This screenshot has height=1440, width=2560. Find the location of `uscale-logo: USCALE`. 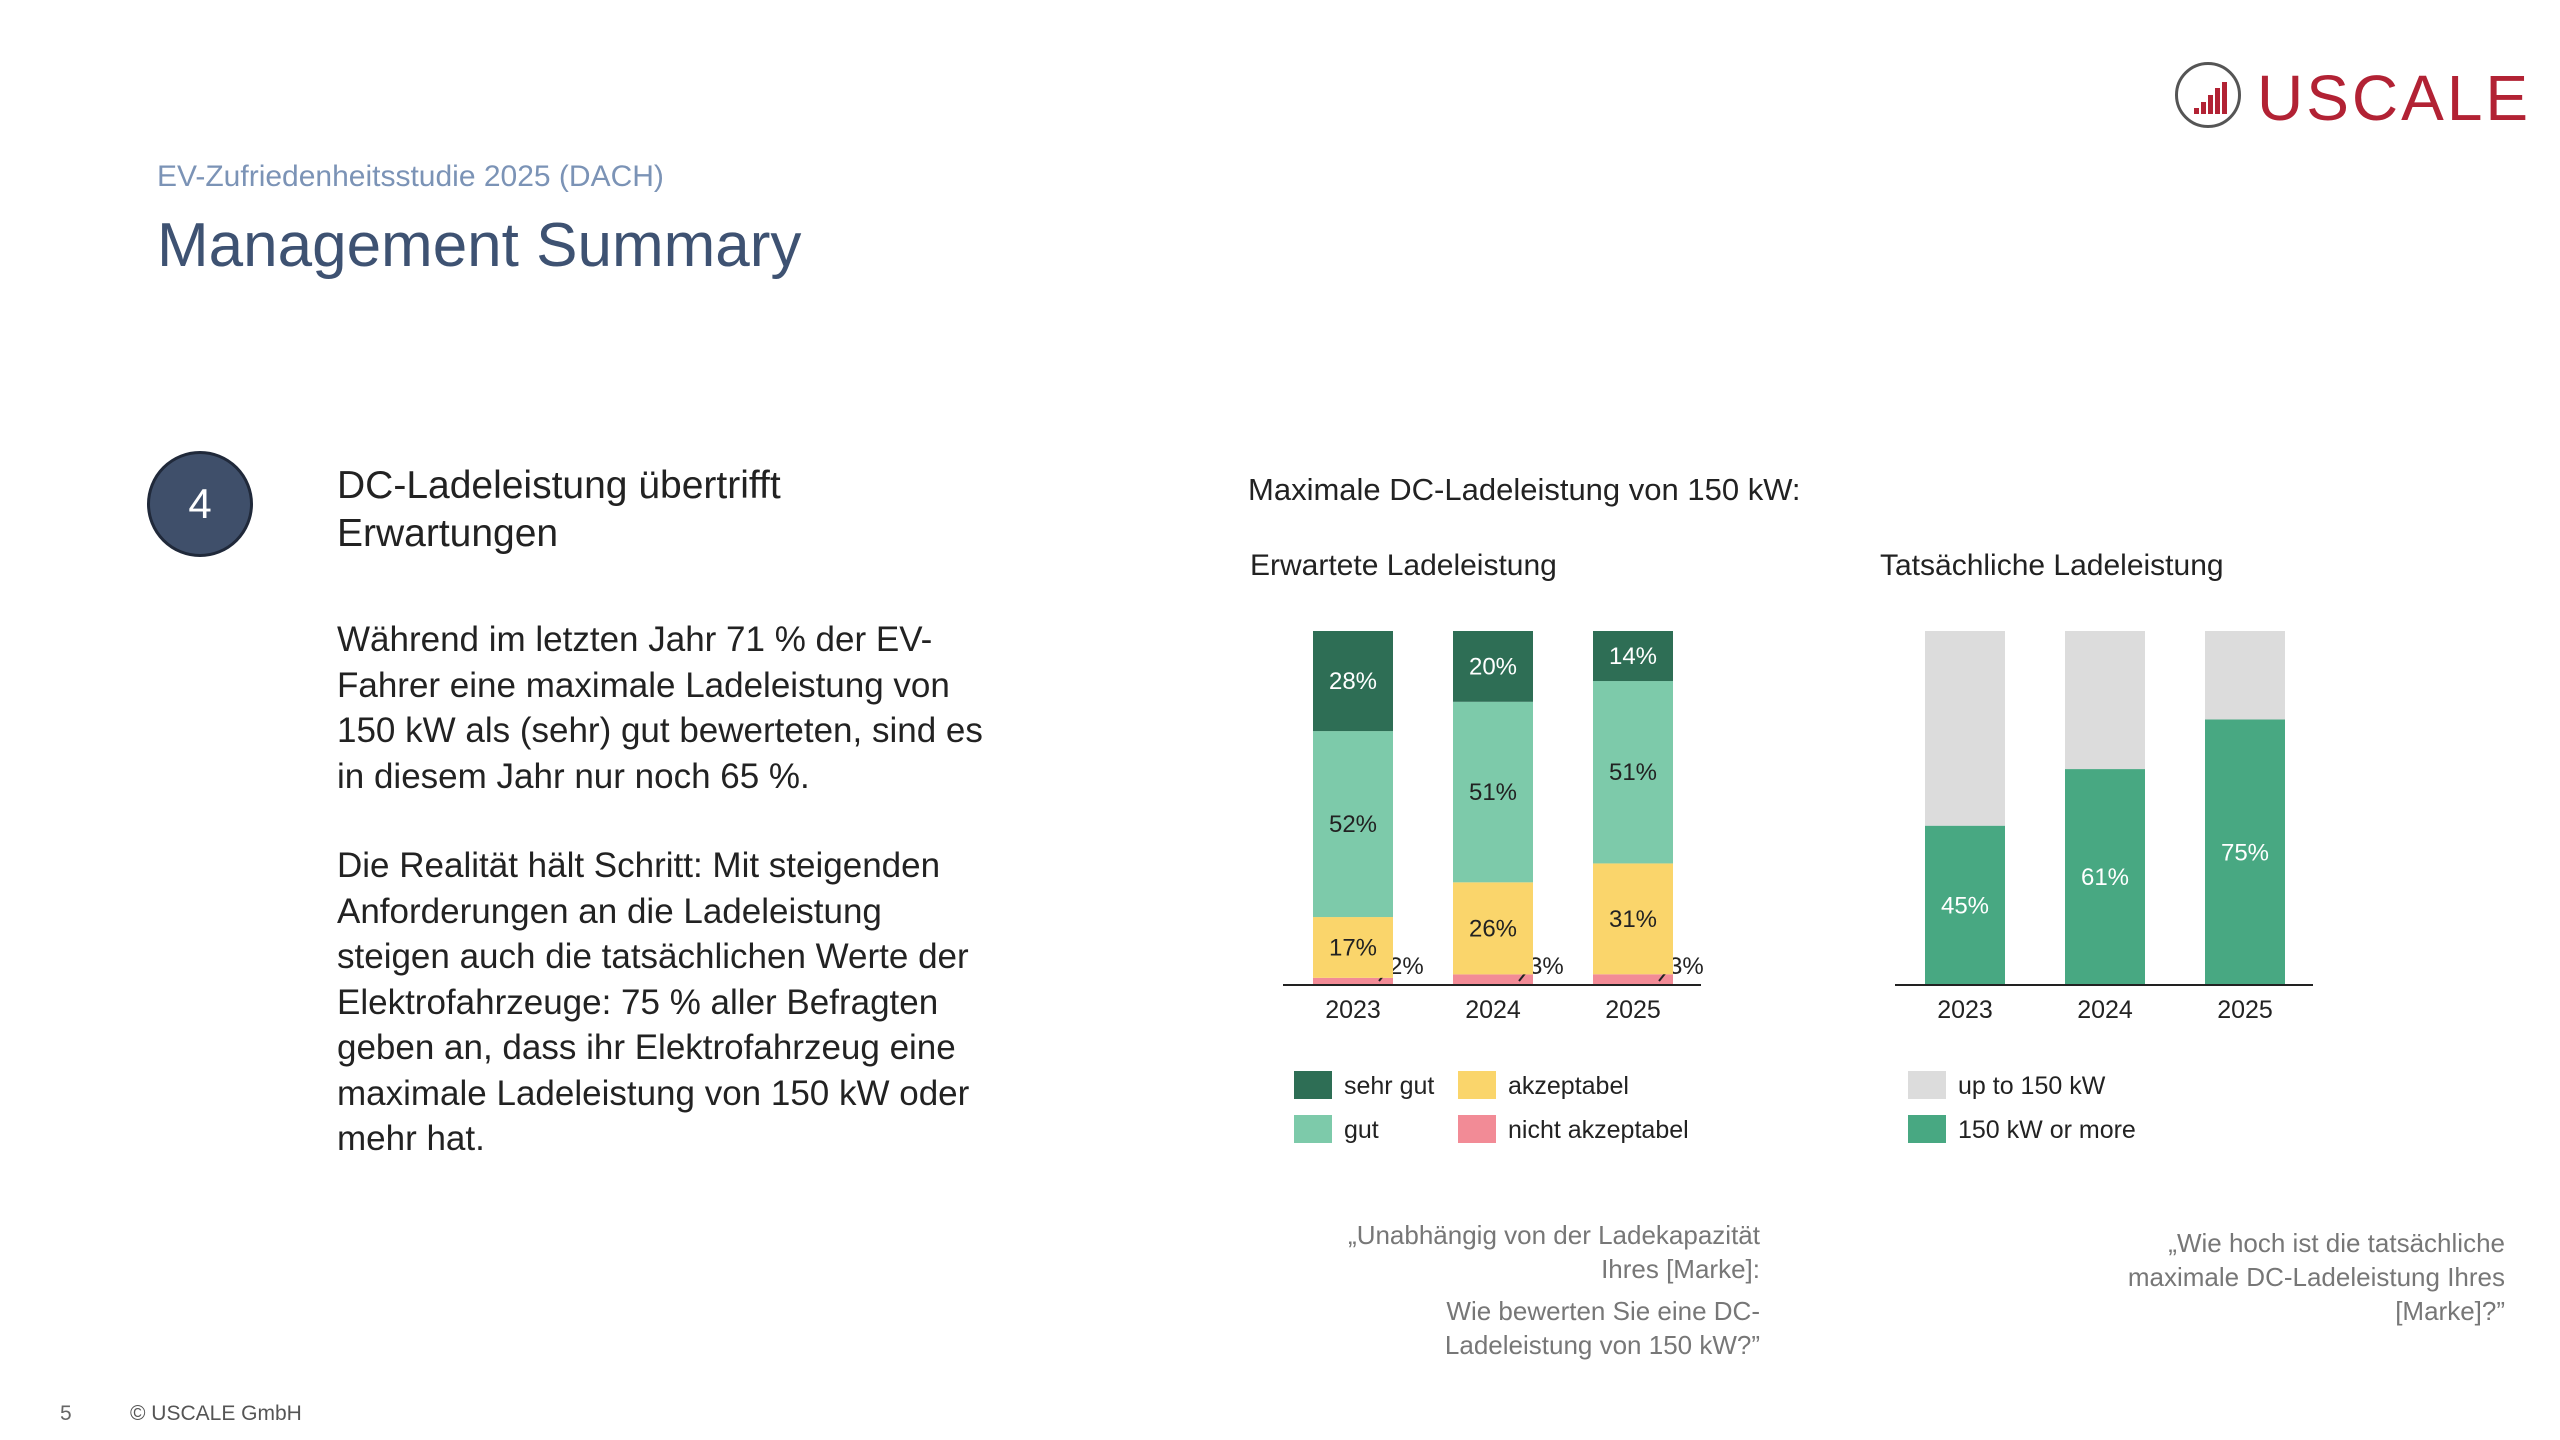

uscale-logo: USCALE is located at coordinates (2351, 98).